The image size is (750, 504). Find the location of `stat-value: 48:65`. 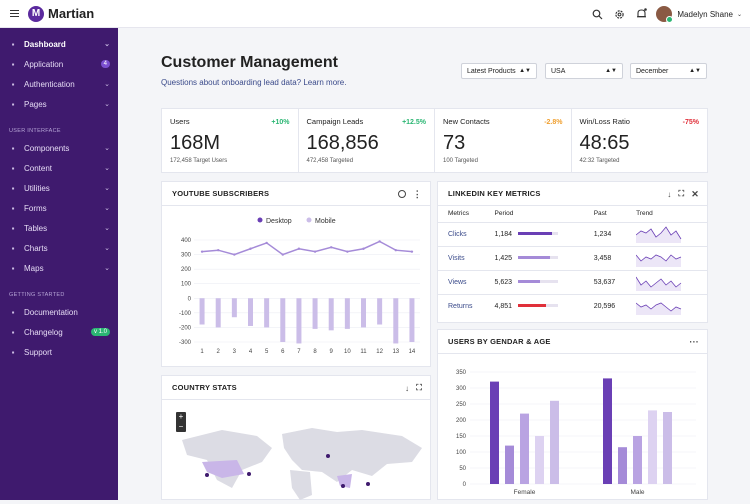

stat-value: 48:65 is located at coordinates (604, 143).